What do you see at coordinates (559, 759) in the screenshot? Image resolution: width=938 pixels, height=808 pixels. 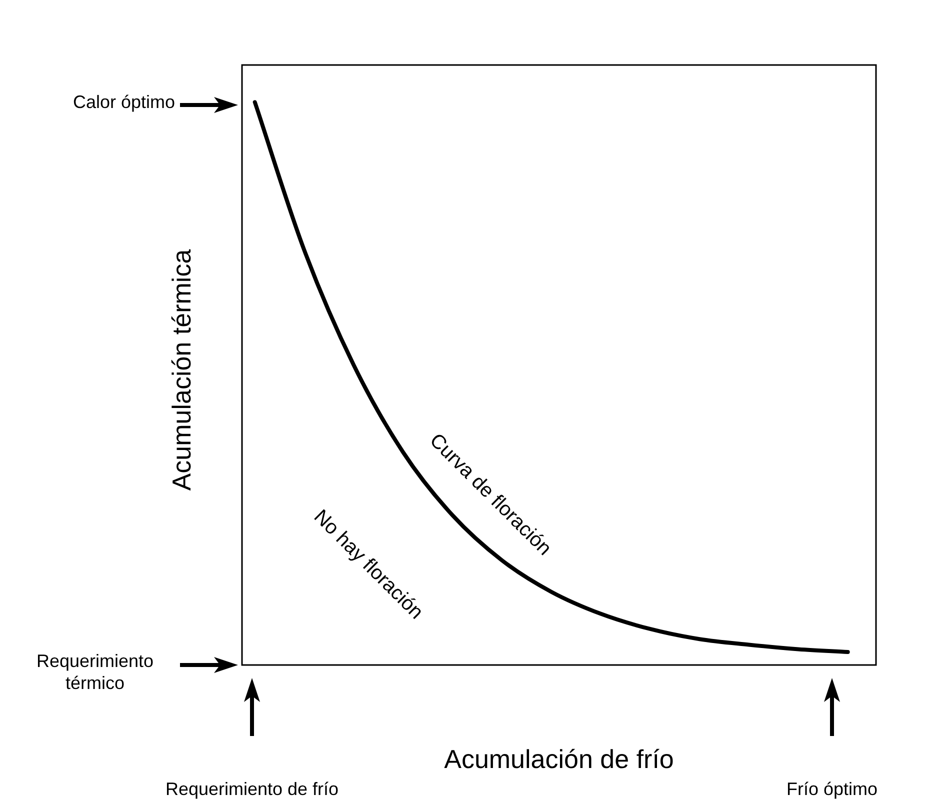 I see `x-axis-title: Acumulación de frío` at bounding box center [559, 759].